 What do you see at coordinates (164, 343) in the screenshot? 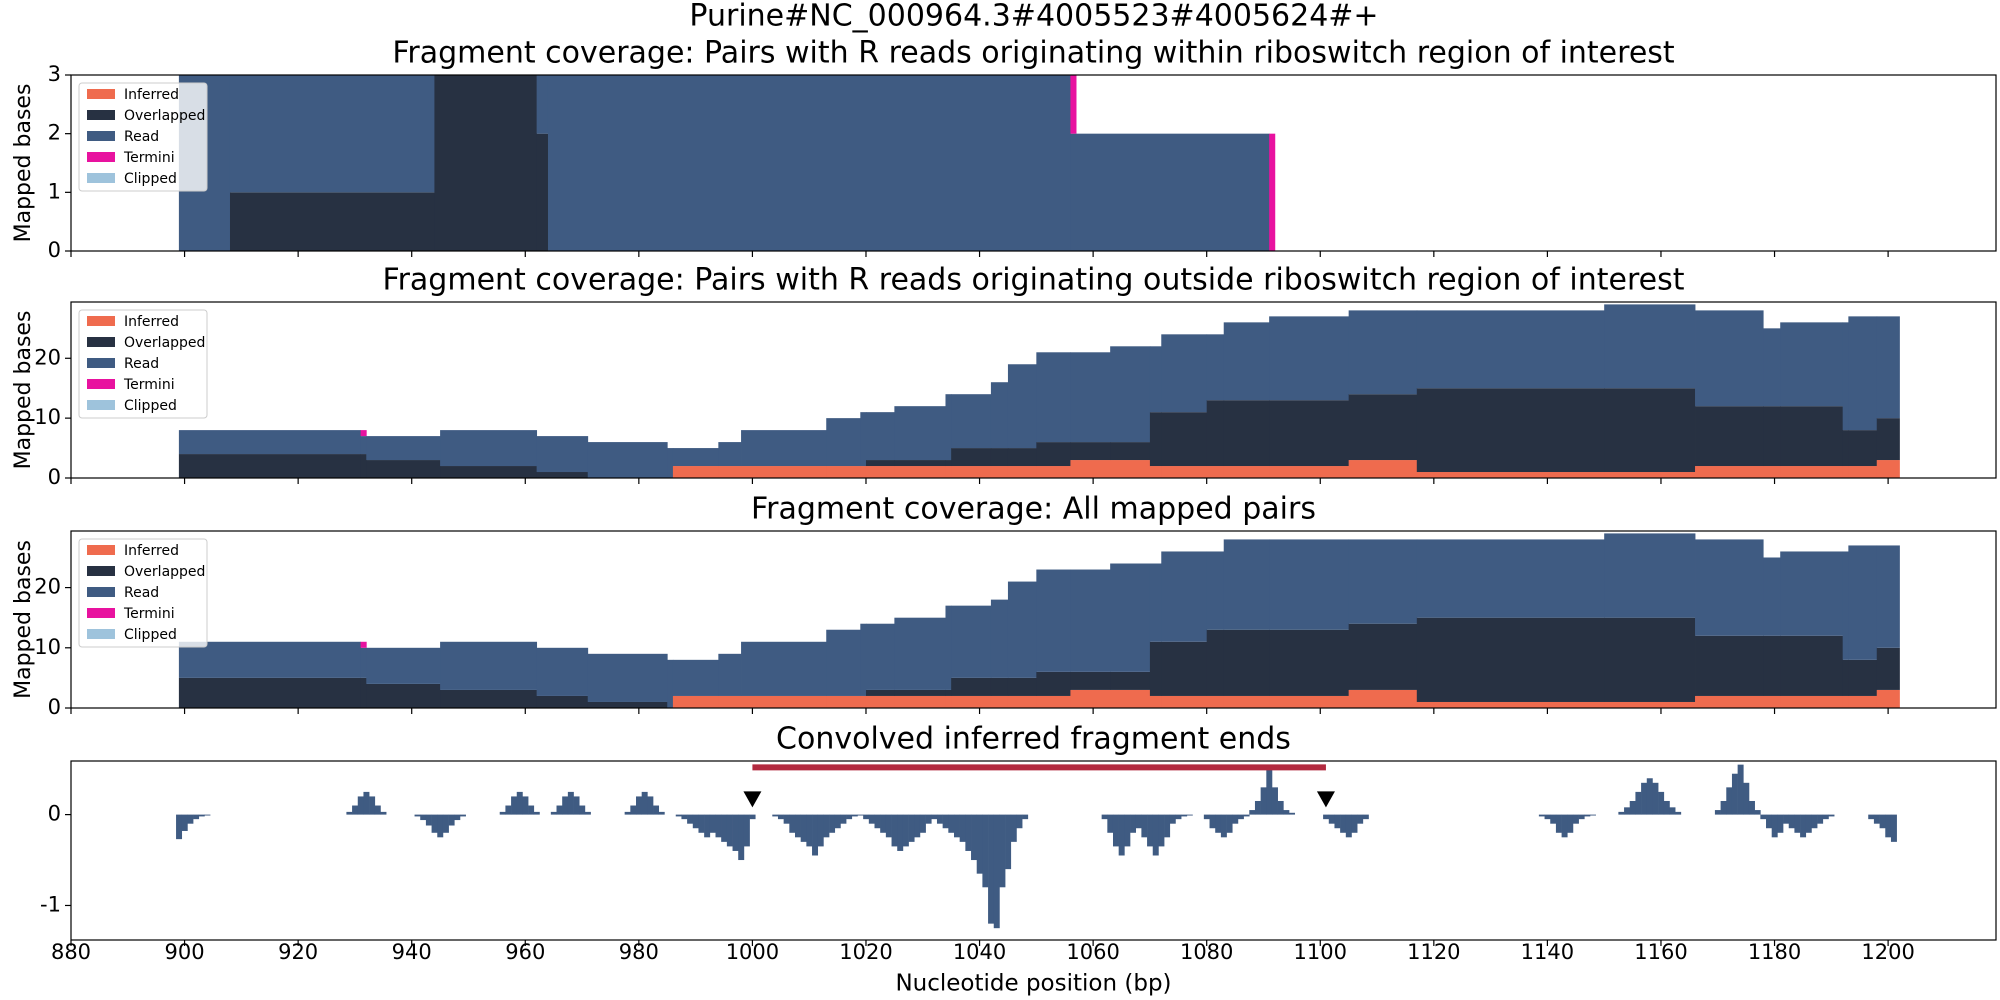
I see `legend-label: Overlapped` at bounding box center [164, 343].